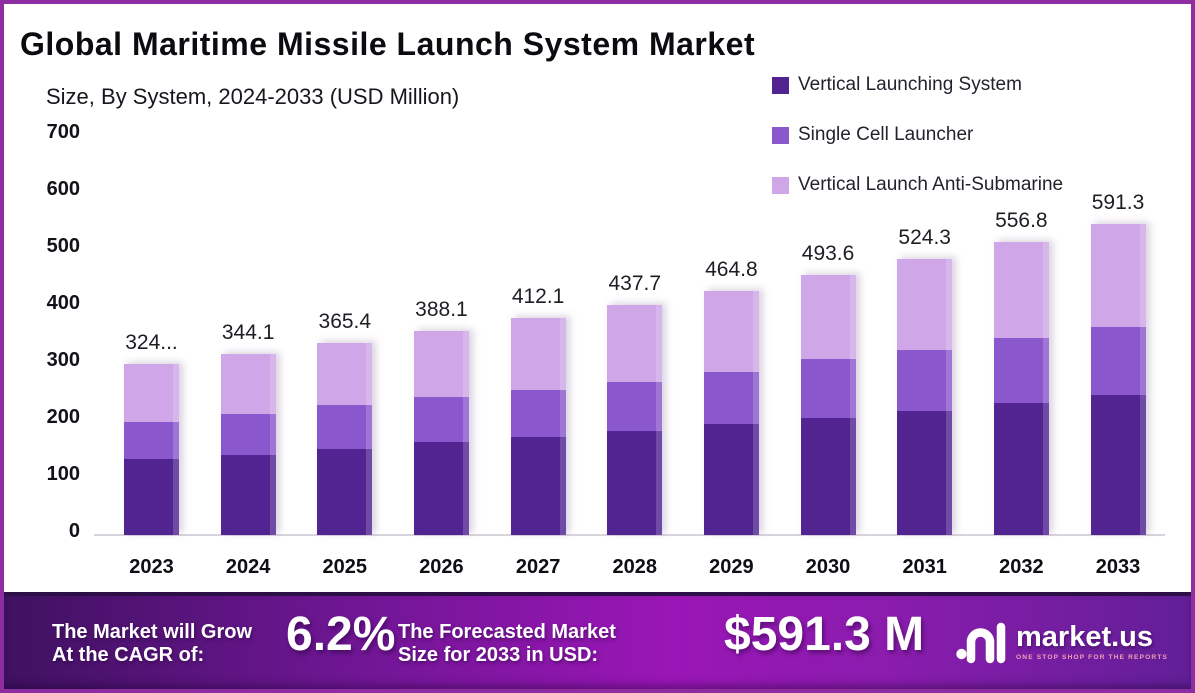 The image size is (1195, 693). I want to click on x-axis-label-2025: 2025, so click(345, 567).